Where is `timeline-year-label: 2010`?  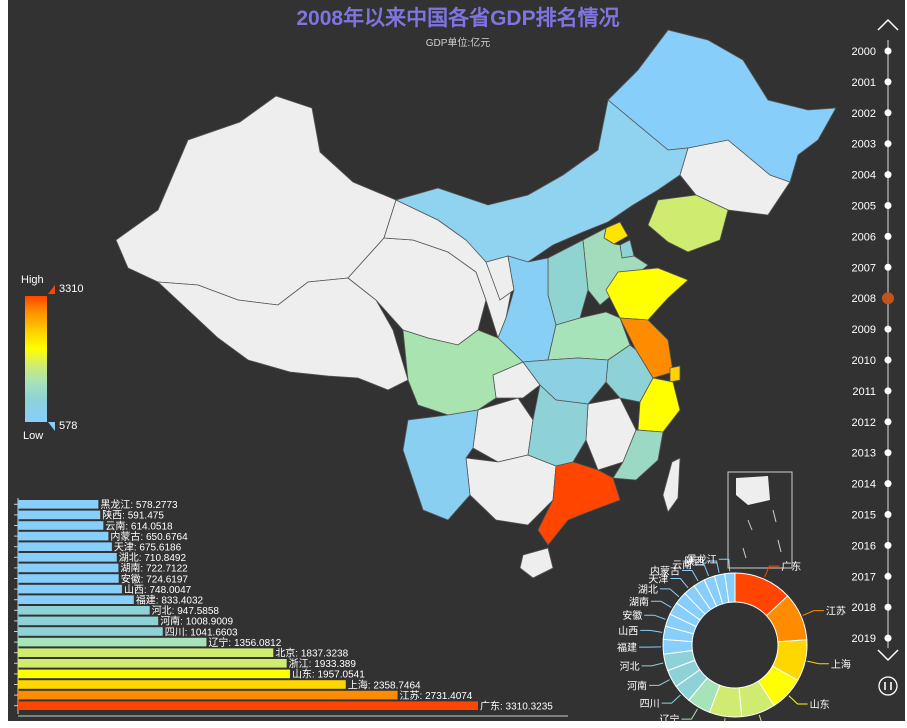 timeline-year-label: 2010 is located at coordinates (864, 361).